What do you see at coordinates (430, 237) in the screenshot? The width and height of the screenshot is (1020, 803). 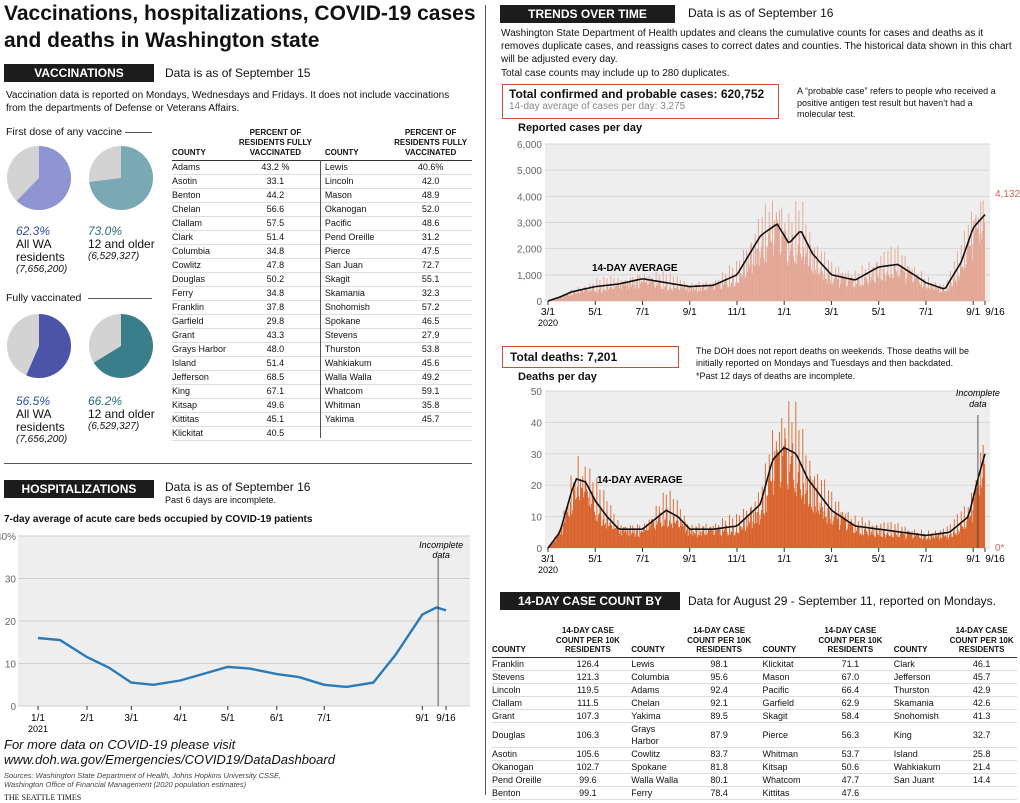 I see `vaccination-pct: 31.2` at bounding box center [430, 237].